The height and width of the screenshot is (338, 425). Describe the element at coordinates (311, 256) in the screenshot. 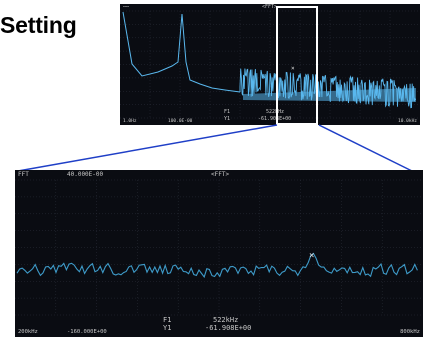

I see `zoom-marker-x-icon: ×` at that location.